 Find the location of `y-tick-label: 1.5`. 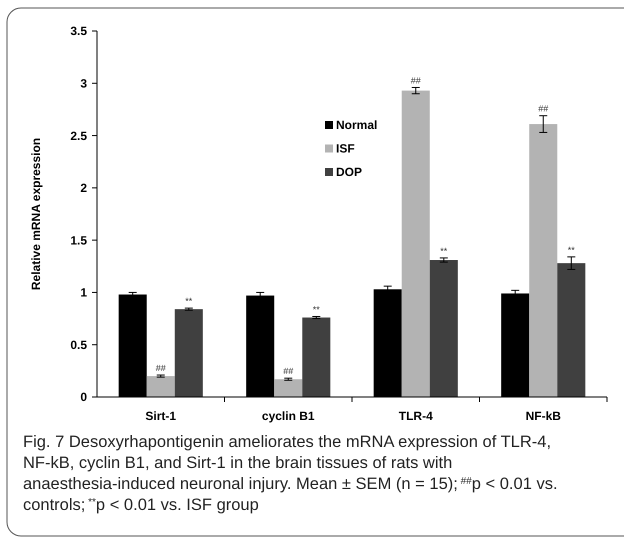

y-tick-label: 1.5 is located at coordinates (79, 240).